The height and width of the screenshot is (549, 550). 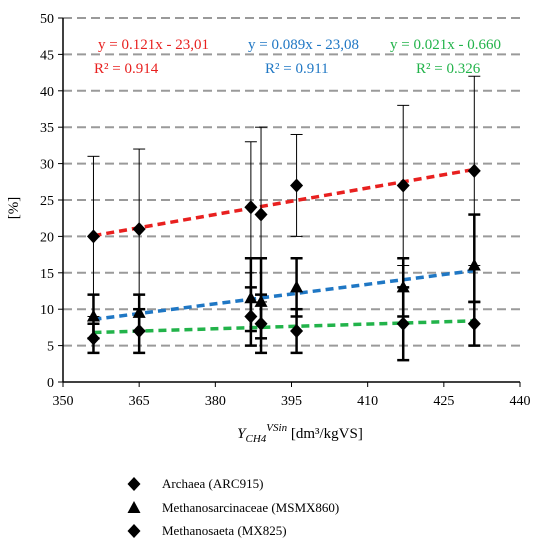 What do you see at coordinates (47, 92) in the screenshot?
I see `y-tick-label: 40` at bounding box center [47, 92].